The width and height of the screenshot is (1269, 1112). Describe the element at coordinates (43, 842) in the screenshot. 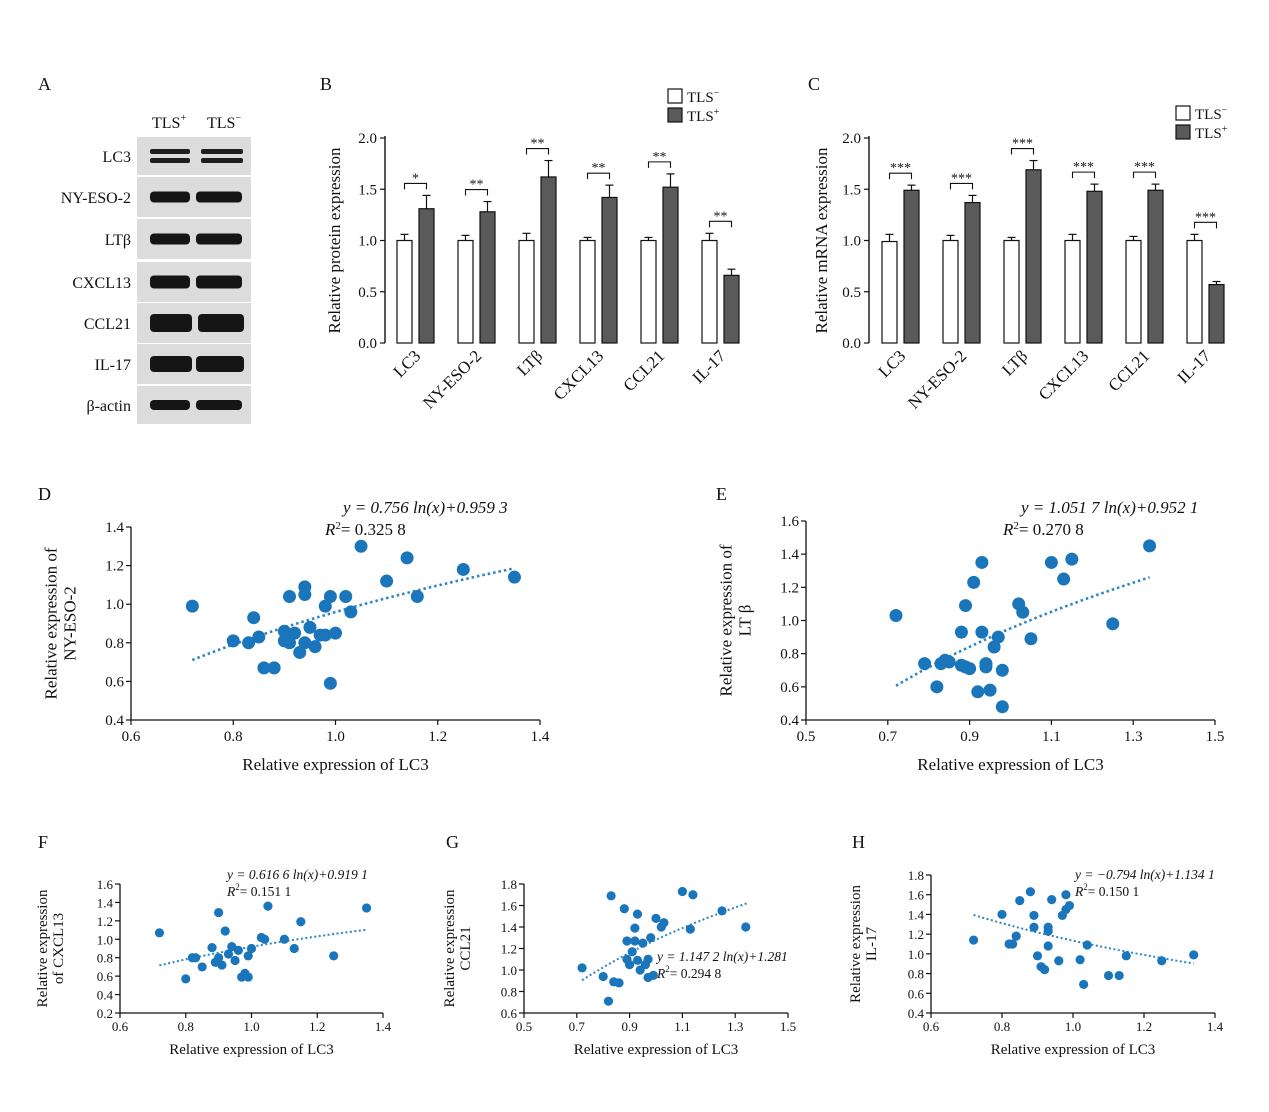

I see `panel-label-f: F` at that location.